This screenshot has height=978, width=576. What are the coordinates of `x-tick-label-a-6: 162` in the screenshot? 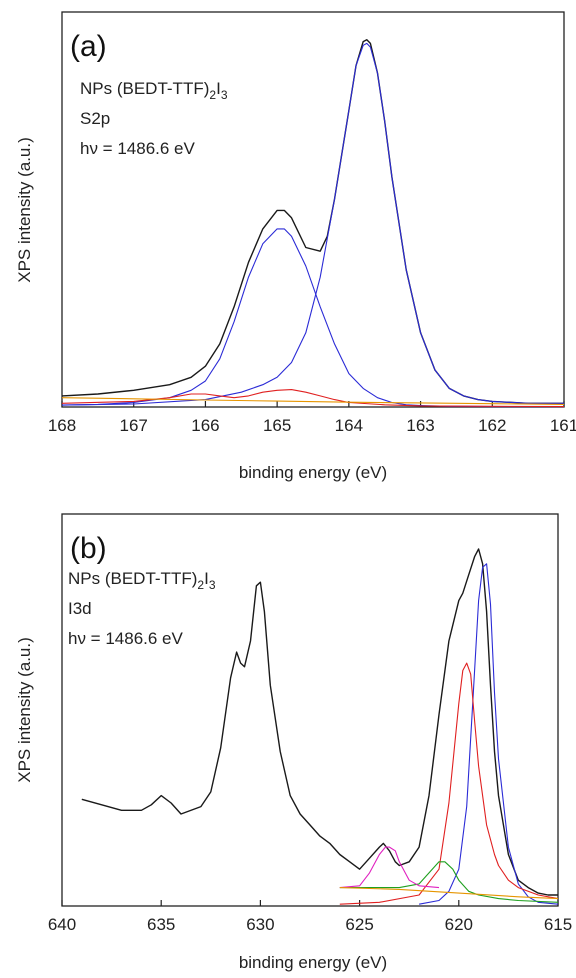 It's located at (492, 425).